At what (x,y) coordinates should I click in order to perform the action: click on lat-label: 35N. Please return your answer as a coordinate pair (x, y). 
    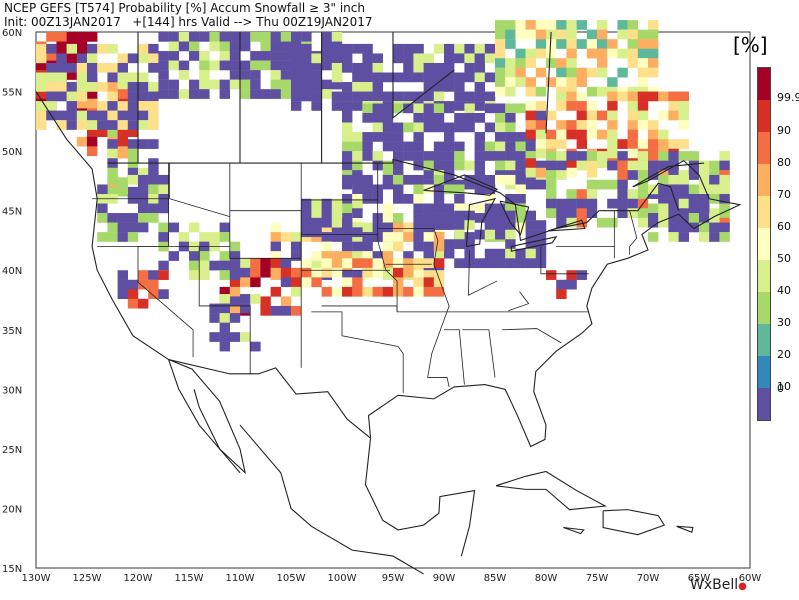
    Looking at the image, I should click on (12, 331).